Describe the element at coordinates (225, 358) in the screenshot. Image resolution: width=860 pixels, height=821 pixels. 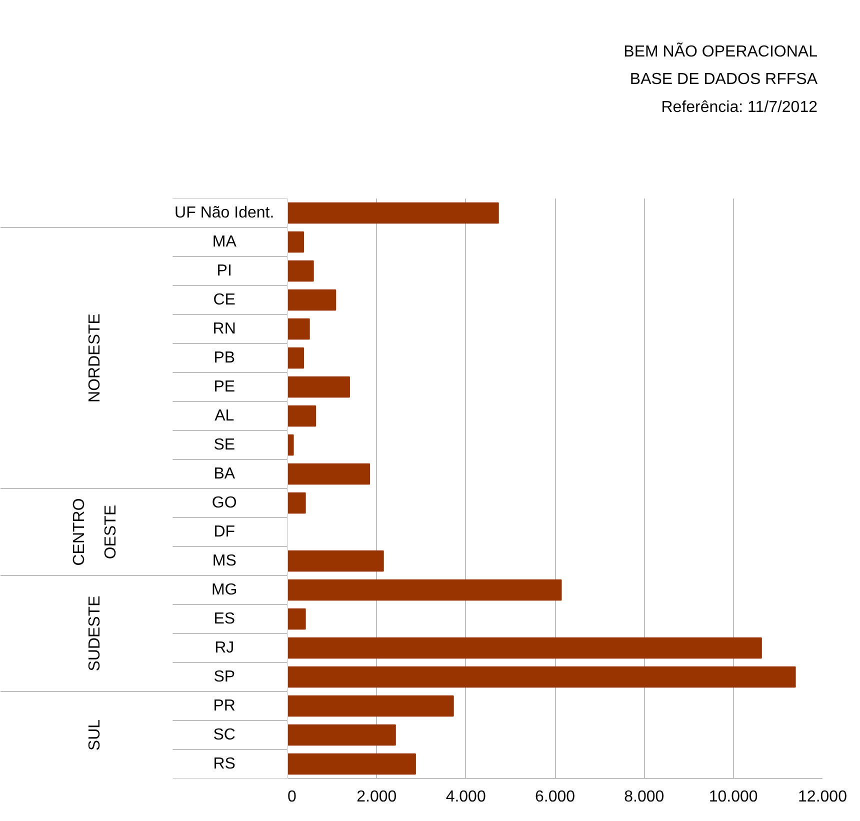
I see `y-tick-label: PB` at that location.